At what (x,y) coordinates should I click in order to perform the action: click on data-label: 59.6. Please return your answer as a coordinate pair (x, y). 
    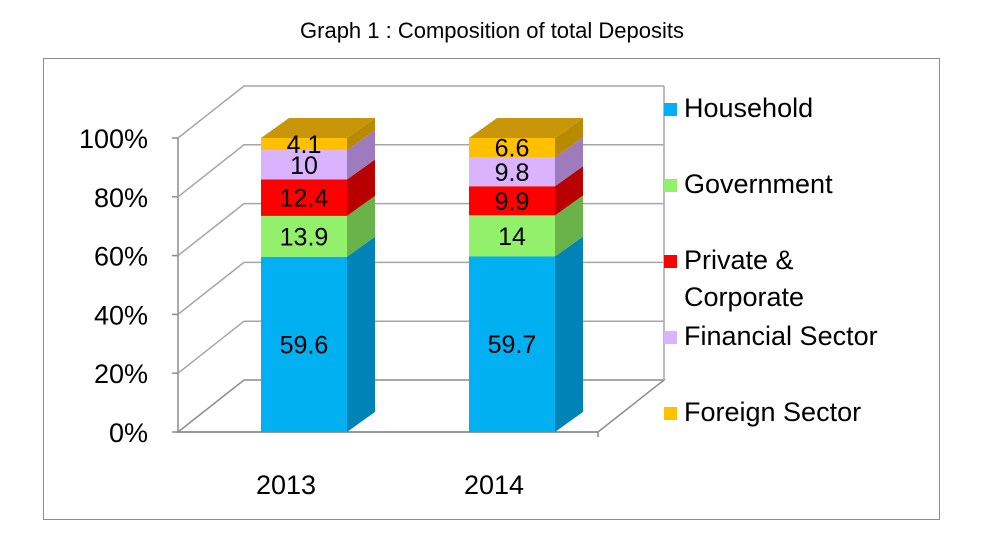
    Looking at the image, I should click on (304, 345).